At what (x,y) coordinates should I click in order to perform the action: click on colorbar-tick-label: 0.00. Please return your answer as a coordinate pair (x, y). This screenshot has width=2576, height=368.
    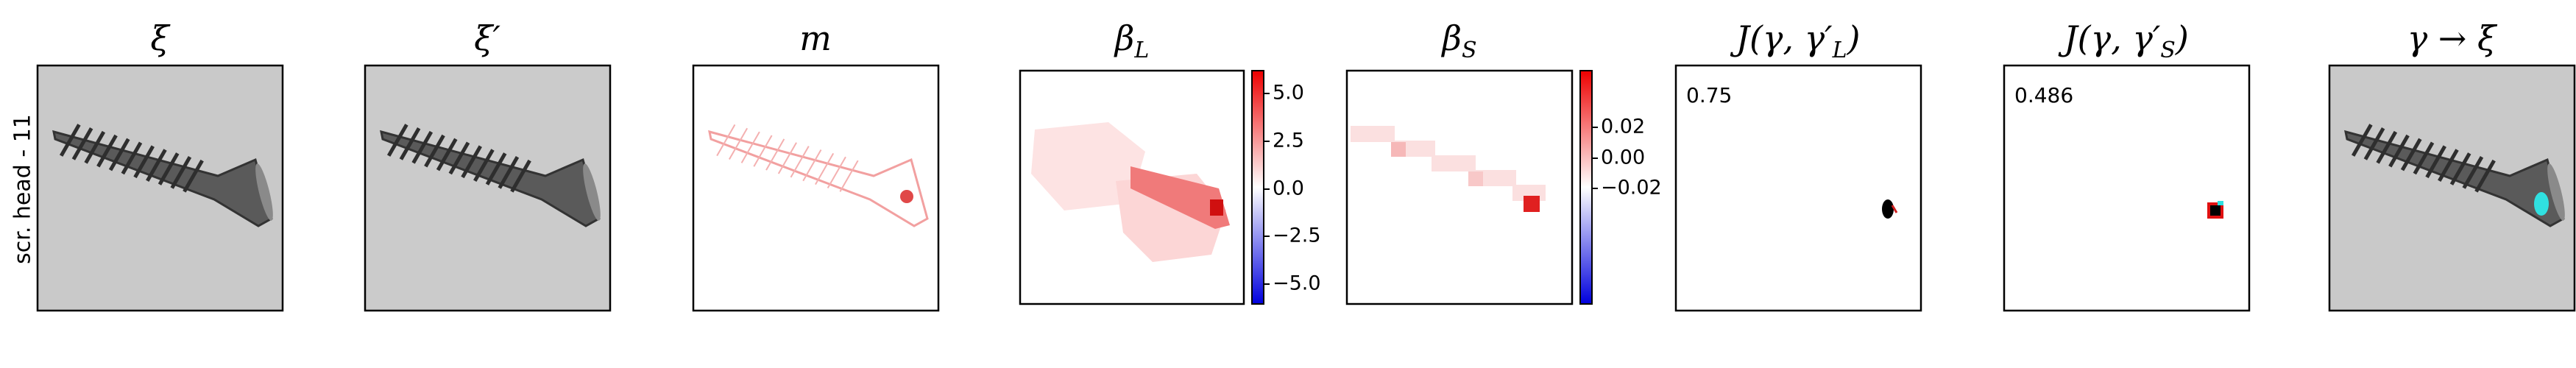
    Looking at the image, I should click on (1623, 157).